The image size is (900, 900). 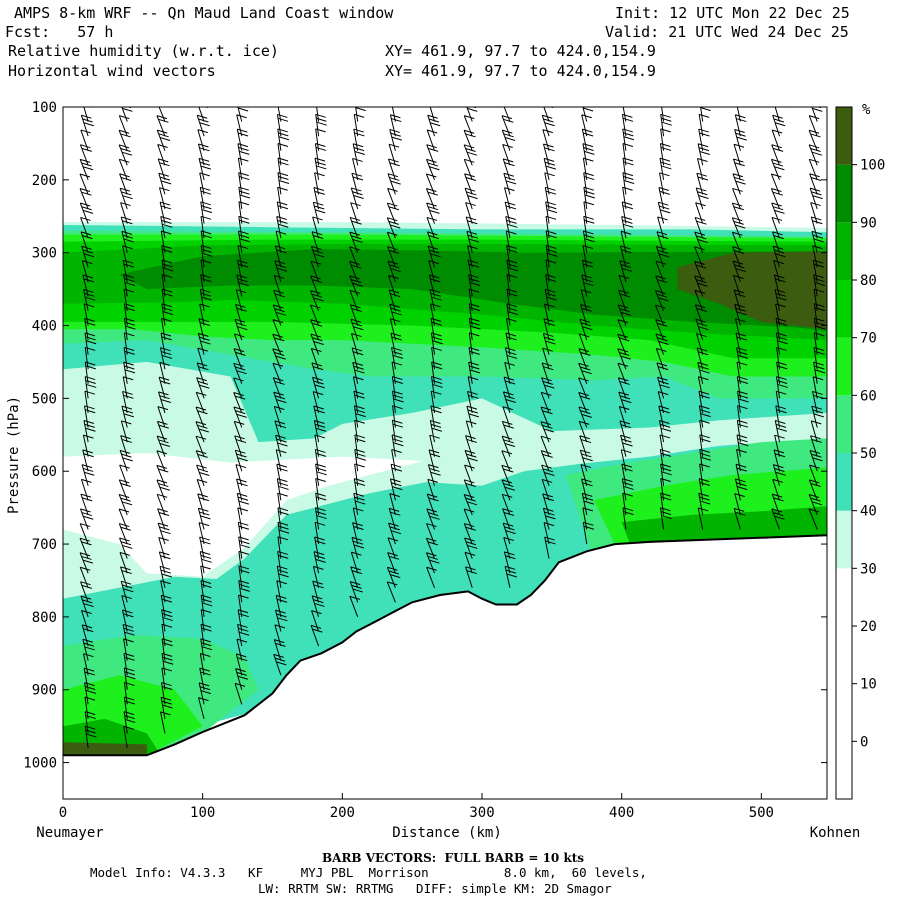 What do you see at coordinates (868, 454) in the screenshot?
I see `colorbar-label: 50` at bounding box center [868, 454].